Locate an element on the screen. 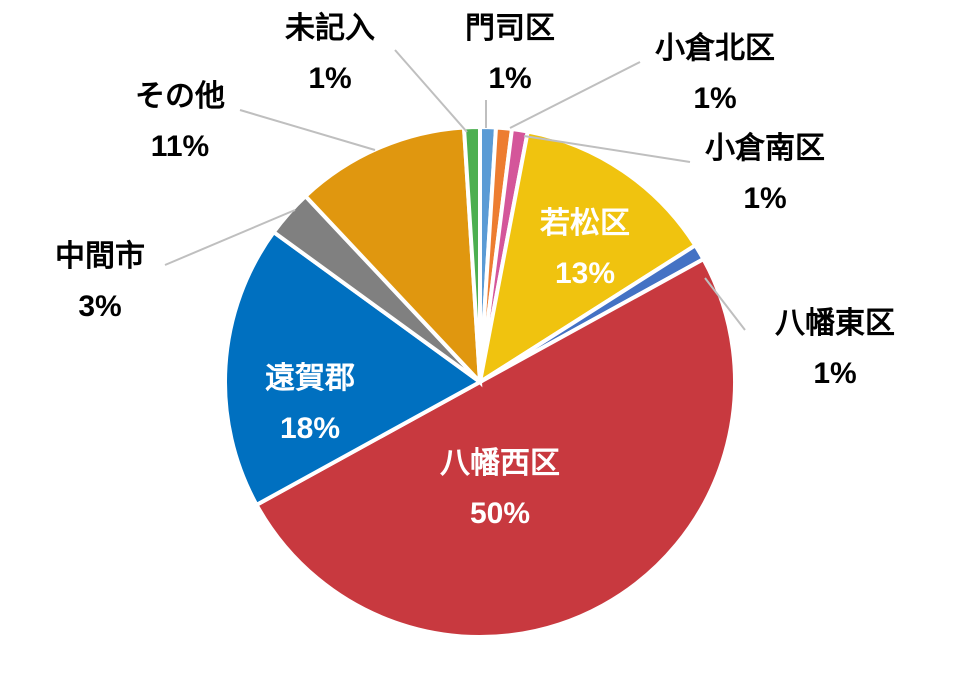 The width and height of the screenshot is (980, 675). slice-label: 未記入 is located at coordinates (330, 28).